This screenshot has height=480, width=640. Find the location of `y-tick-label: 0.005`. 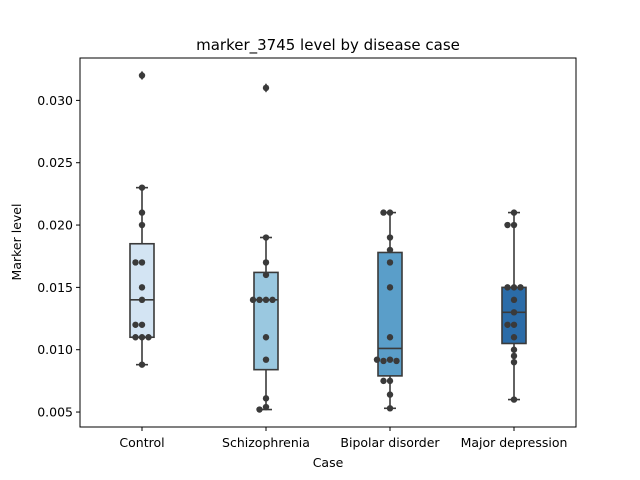

y-tick-label: 0.005 is located at coordinates (55, 412).